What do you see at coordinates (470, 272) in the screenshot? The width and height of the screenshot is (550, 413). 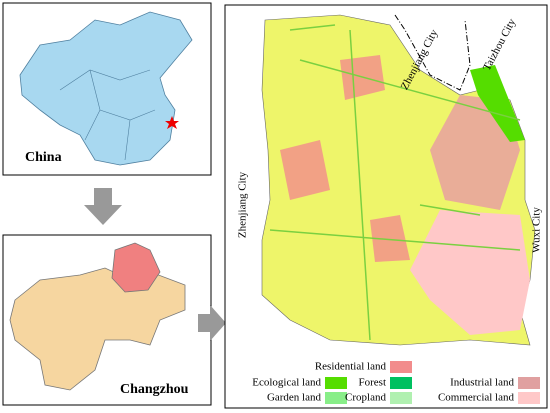 I see `commercial-zone` at bounding box center [470, 272].